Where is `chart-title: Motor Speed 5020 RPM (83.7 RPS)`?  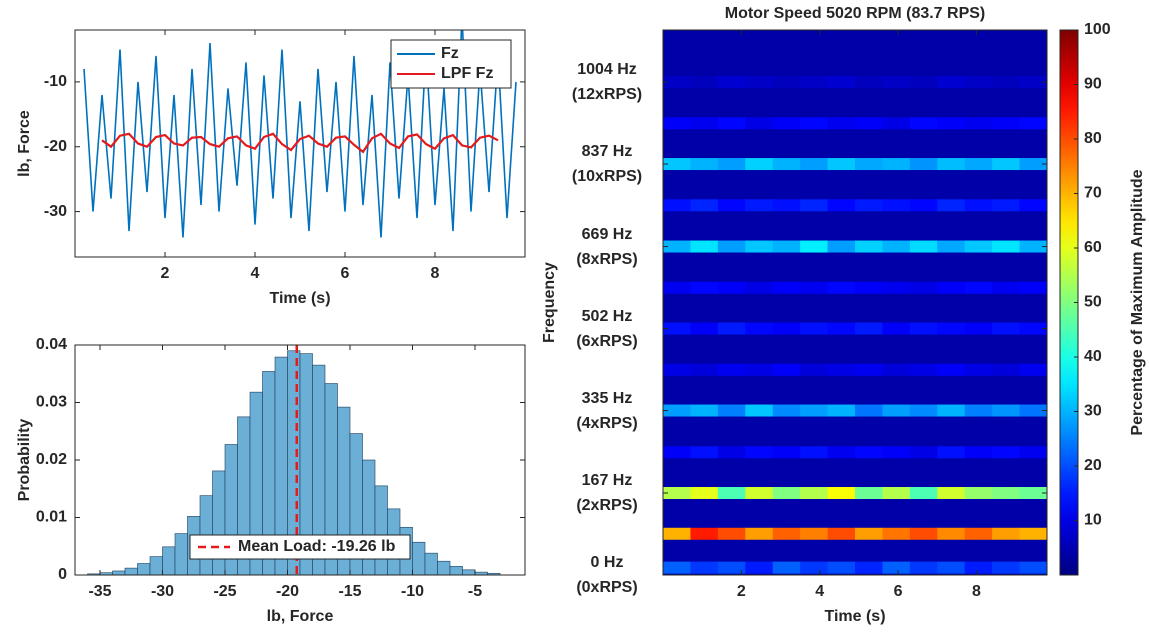 chart-title: Motor Speed 5020 RPM (83.7 RPS) is located at coordinates (855, 13).